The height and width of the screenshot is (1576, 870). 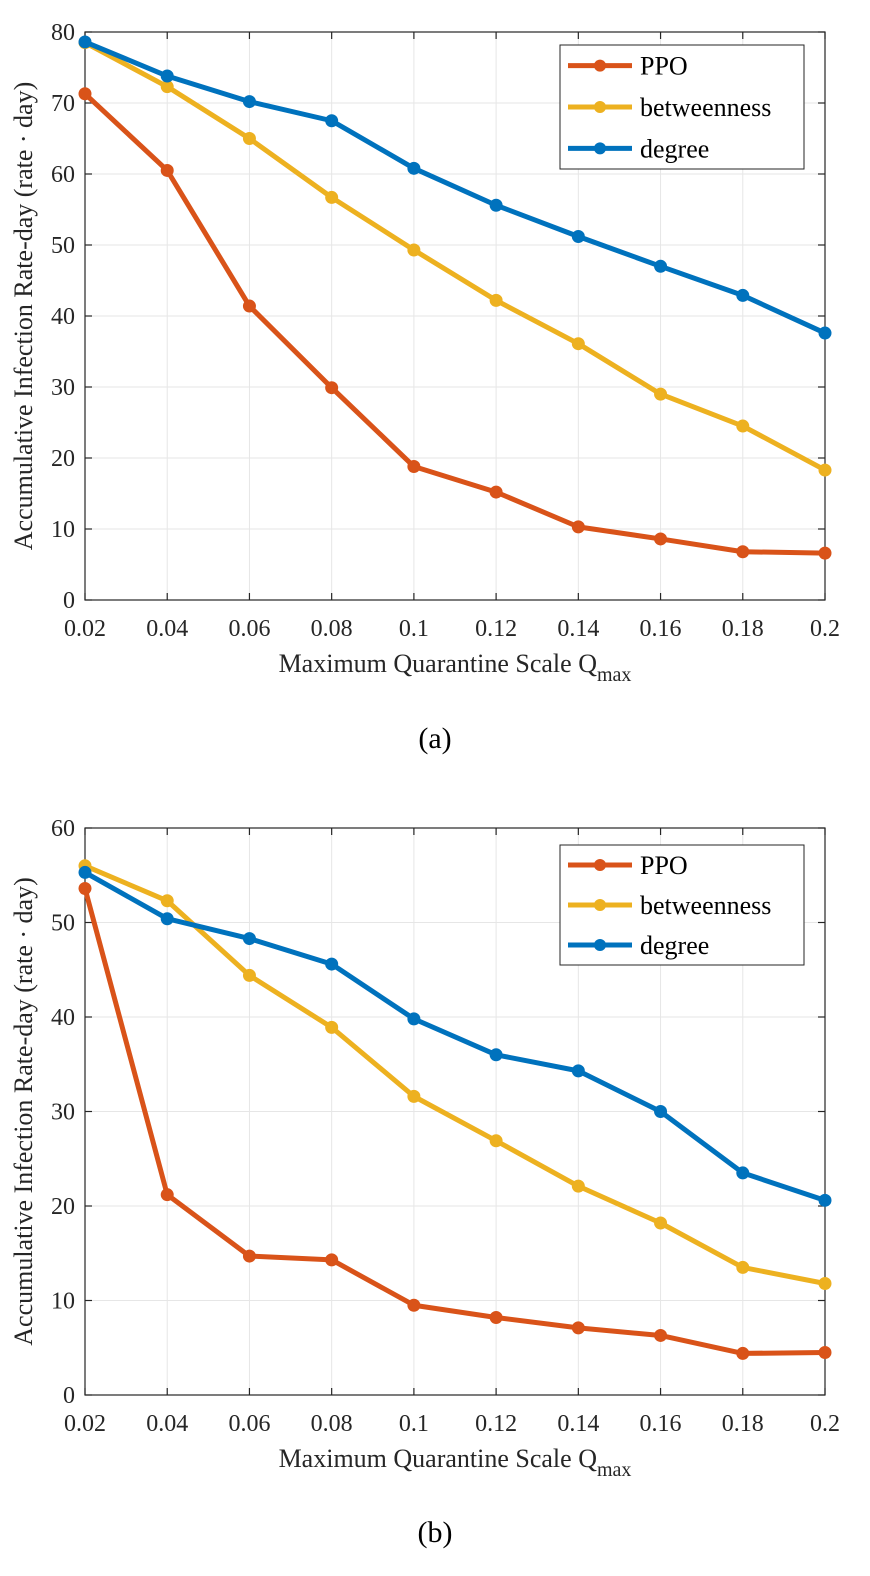 I want to click on figure-caption: (a), so click(x=434, y=738).